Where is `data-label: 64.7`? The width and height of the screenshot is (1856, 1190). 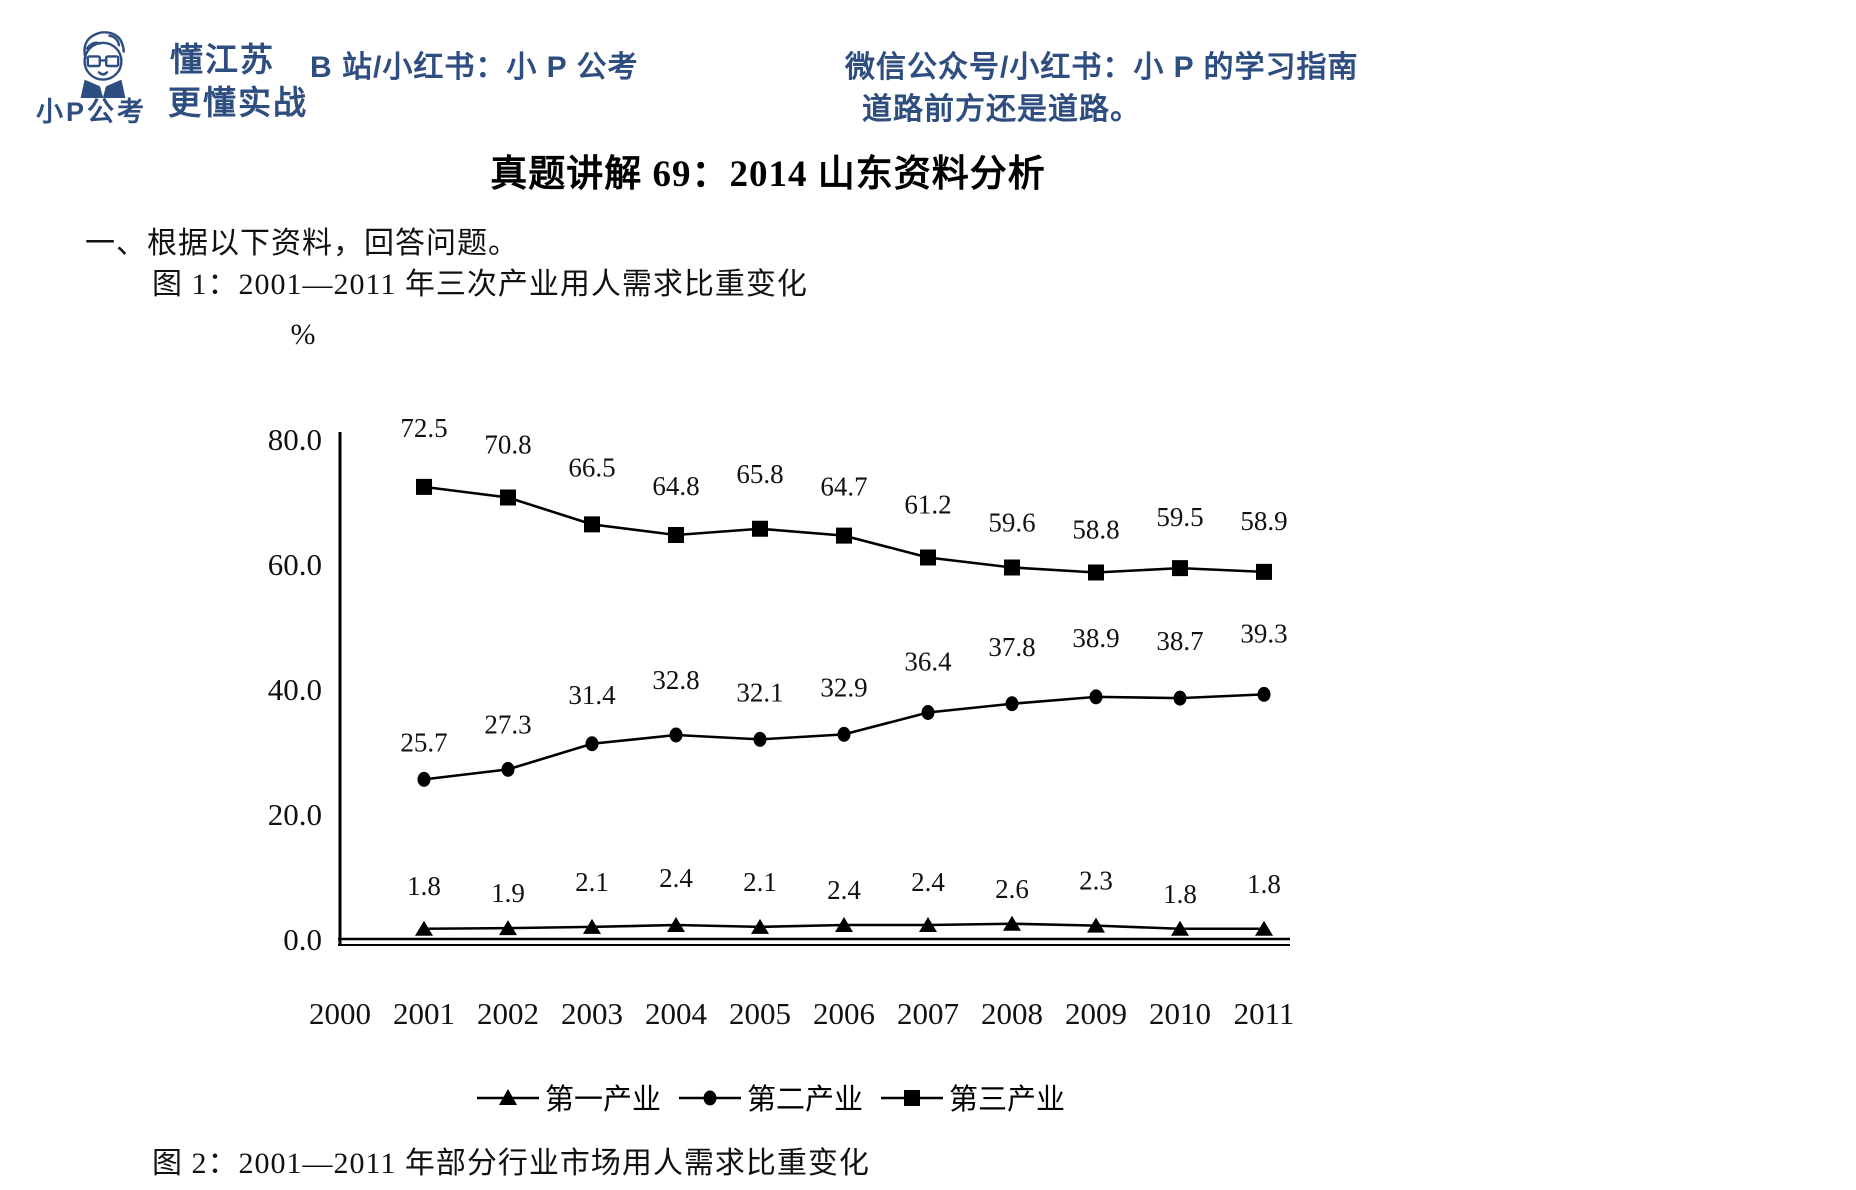 data-label: 64.7 is located at coordinates (843, 487).